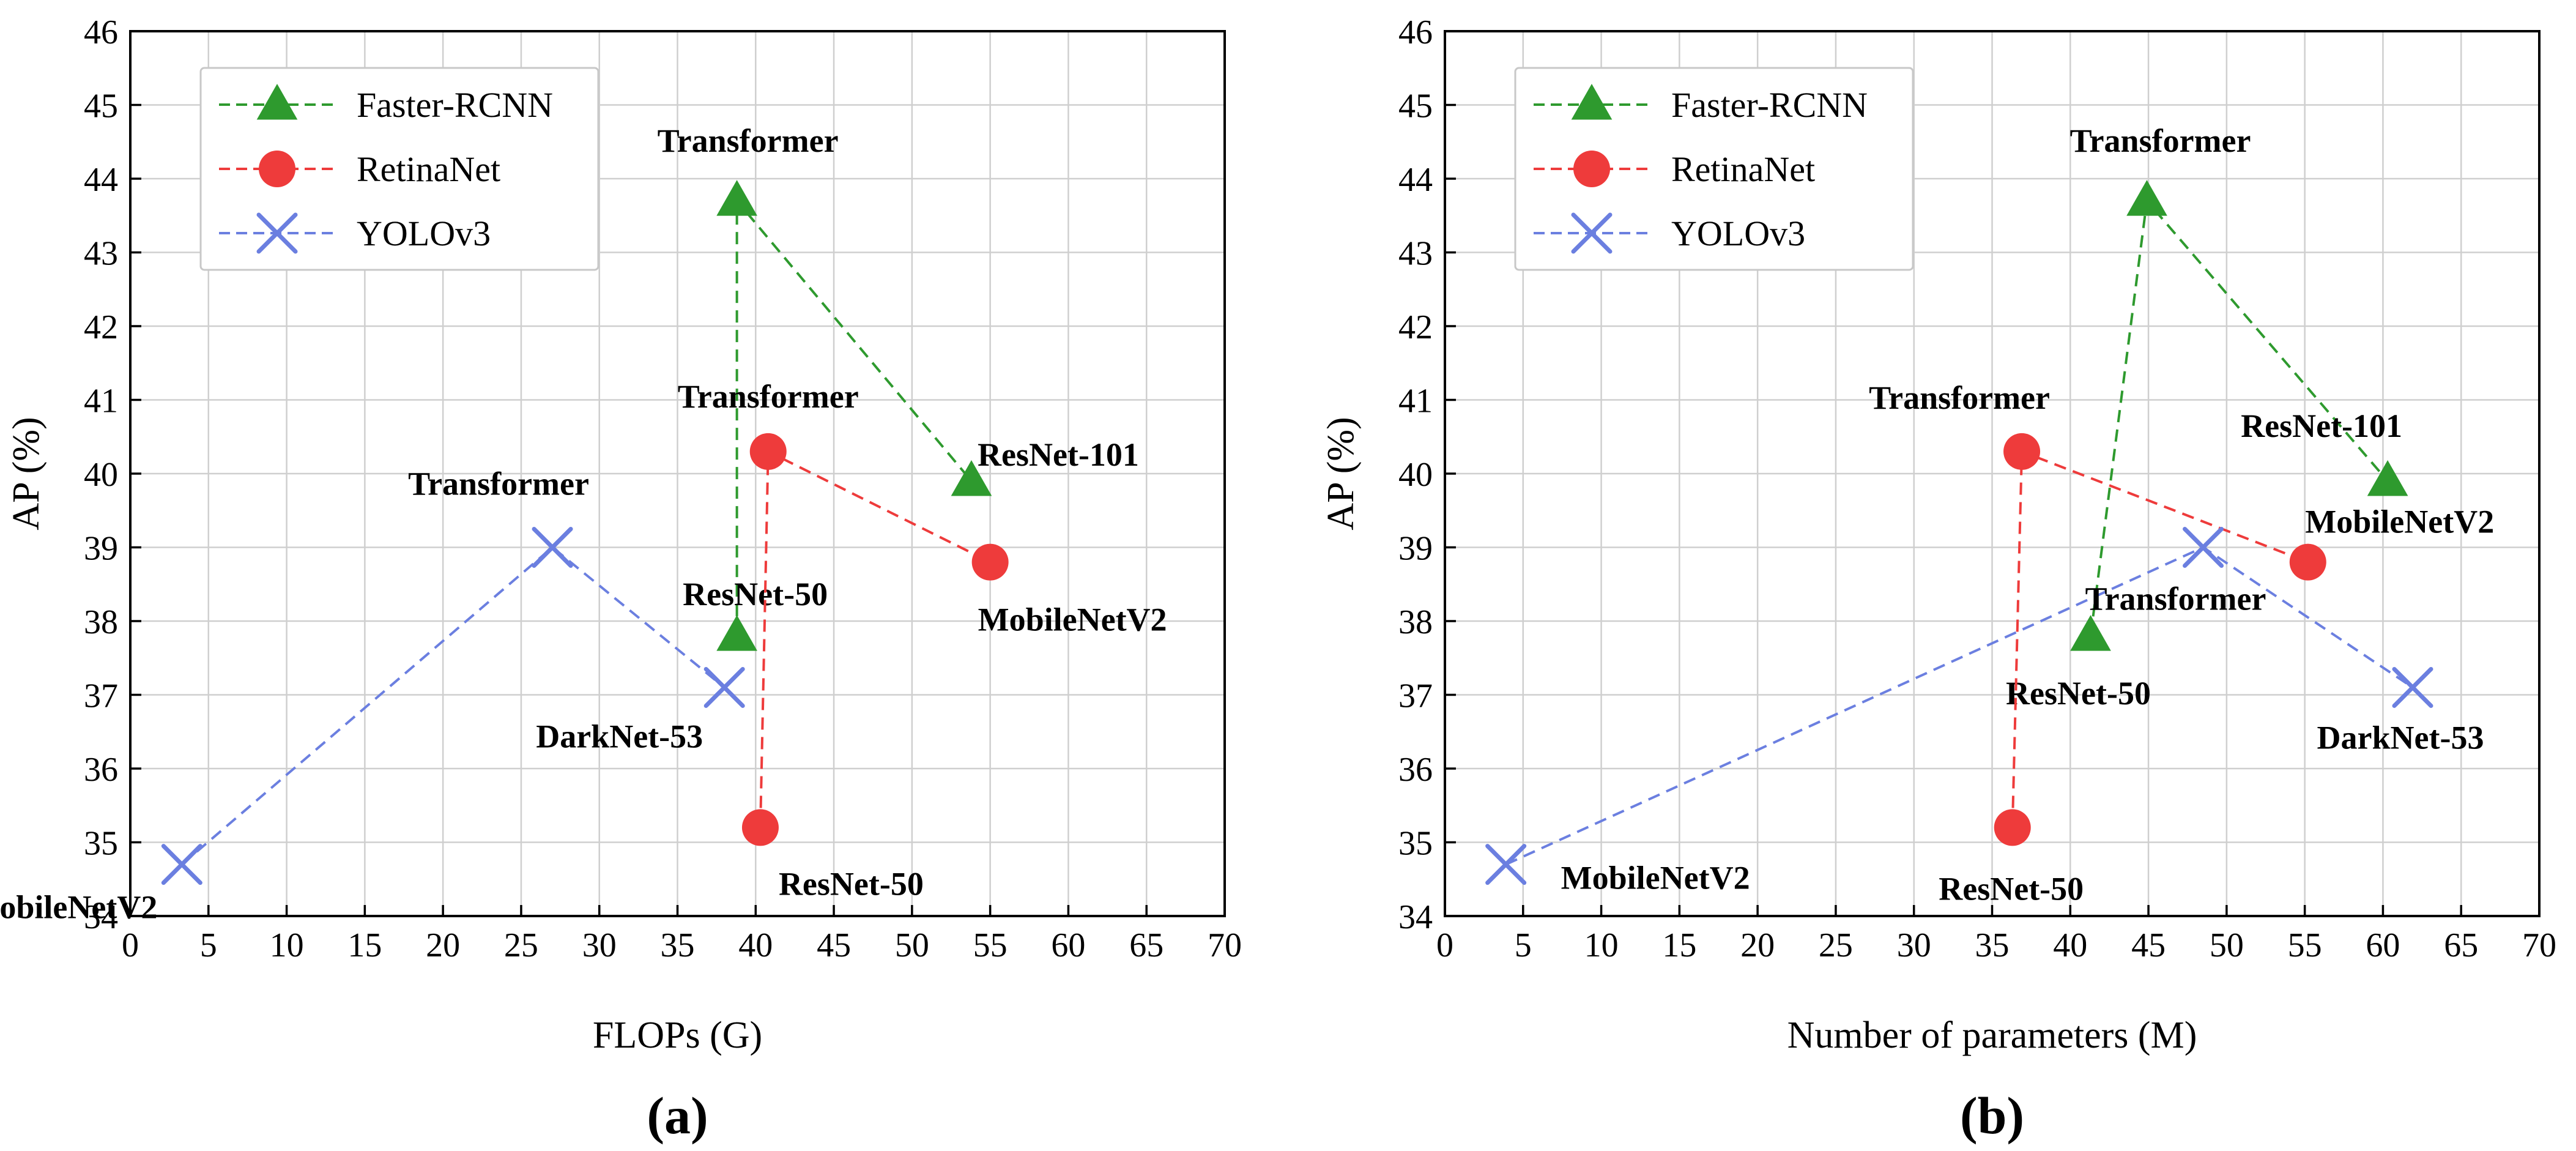 The image size is (2576, 1151). I want to click on legend: Faster-RCNN RetinaNet YOLOv3, so click(399, 169).